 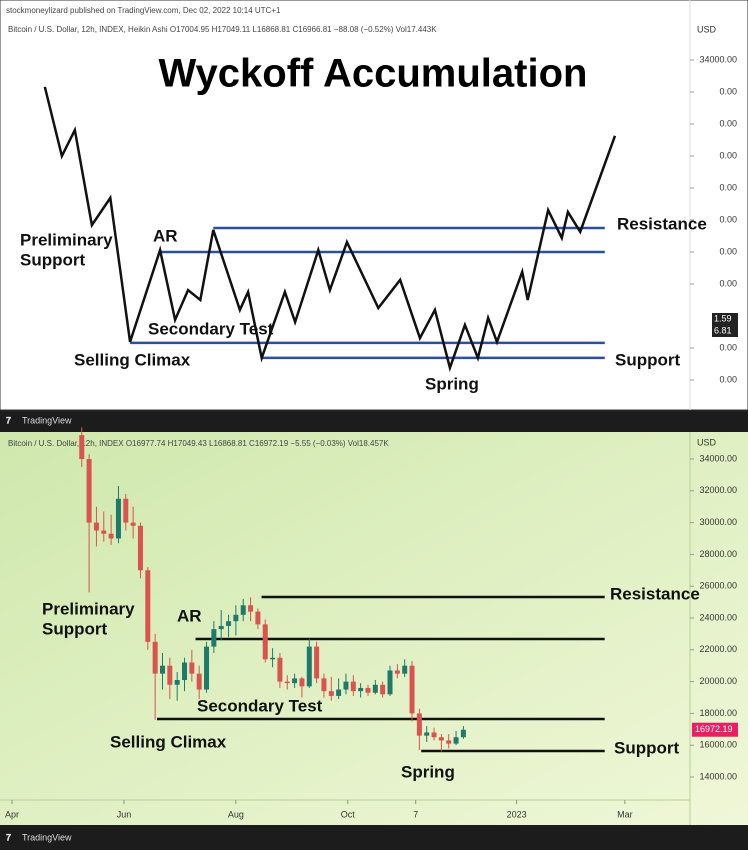 What do you see at coordinates (236, 814) in the screenshot?
I see `x-tick-label: Aug` at bounding box center [236, 814].